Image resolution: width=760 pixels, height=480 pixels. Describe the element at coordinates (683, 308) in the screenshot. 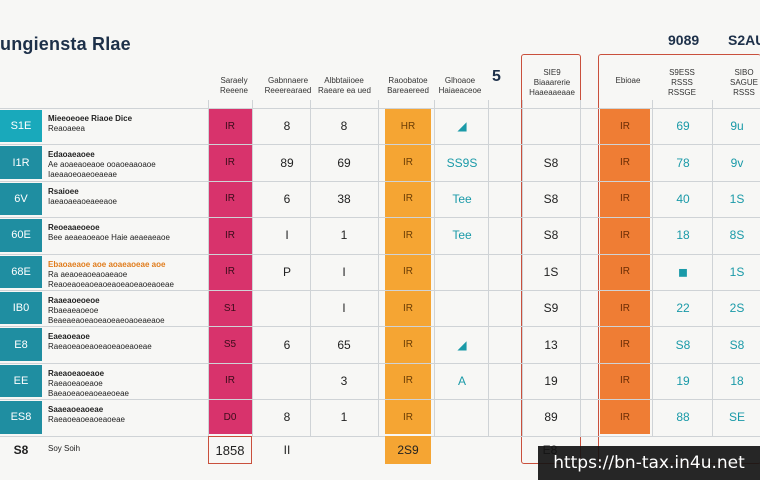

I see `cell-c8: 22` at that location.